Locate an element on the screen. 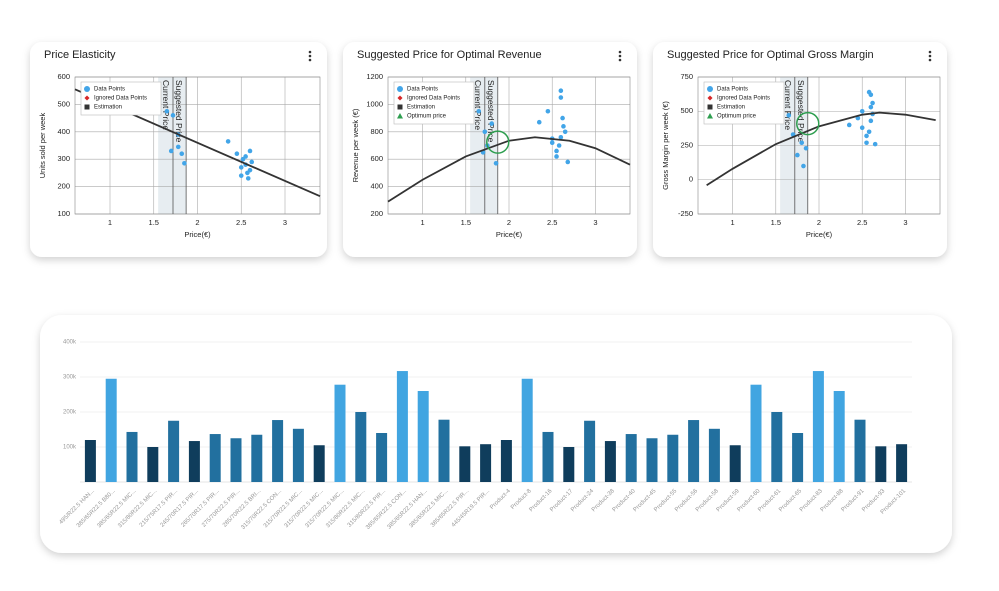 The image size is (999, 591). y-tick-label: 400k is located at coordinates (70, 343).